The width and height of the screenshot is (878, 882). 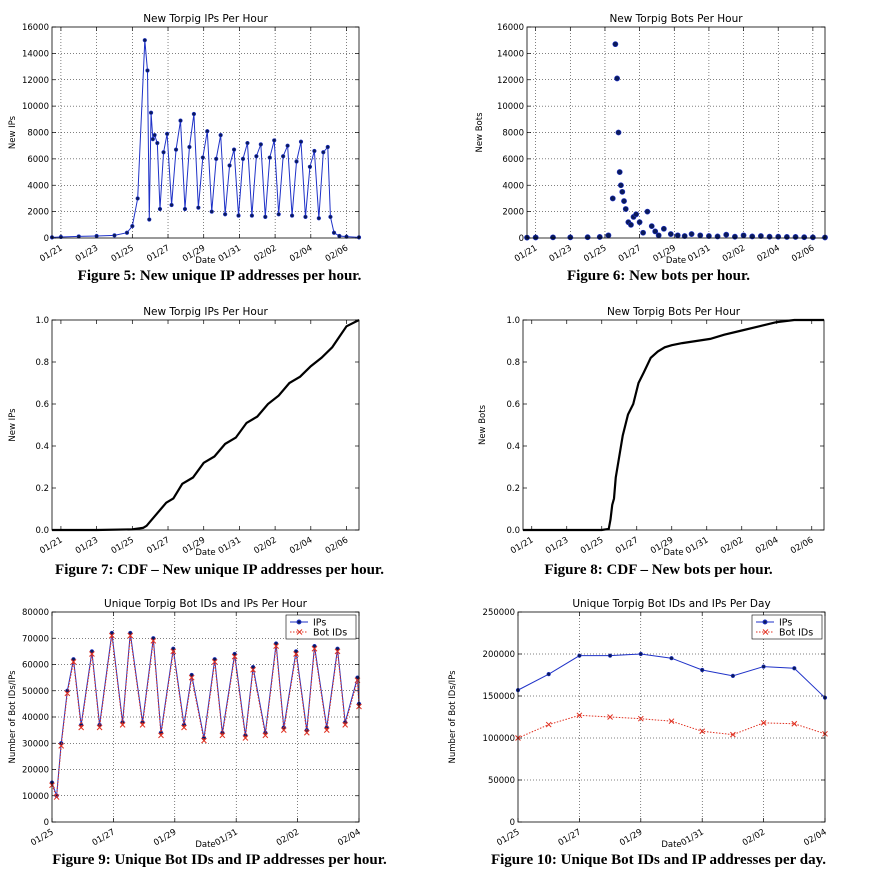 I want to click on legend-marker, so click(x=299, y=632).